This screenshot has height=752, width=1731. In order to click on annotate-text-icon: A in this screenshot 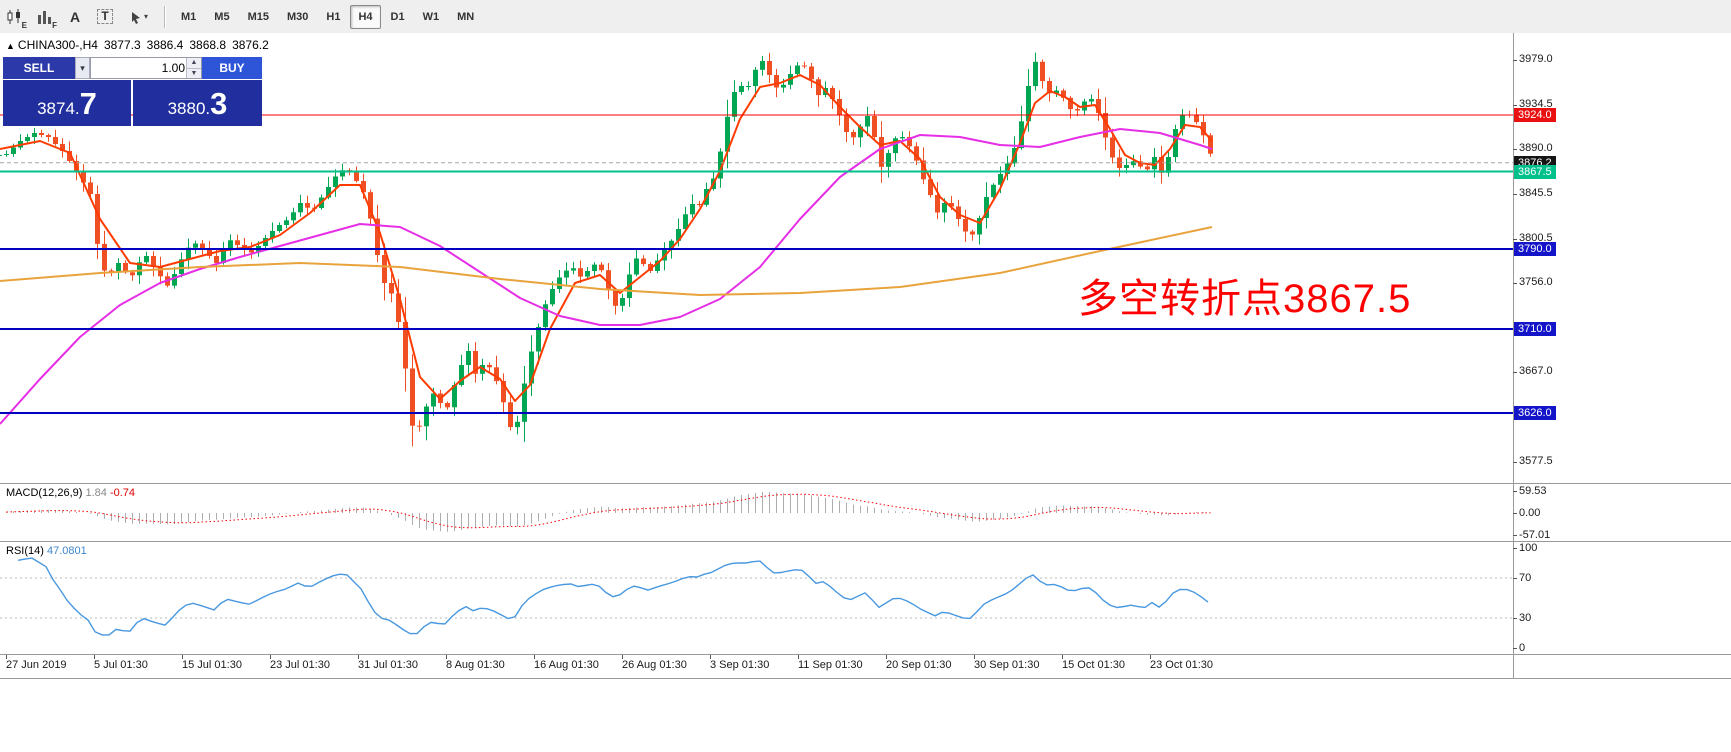, I will do `click(75, 16)`.